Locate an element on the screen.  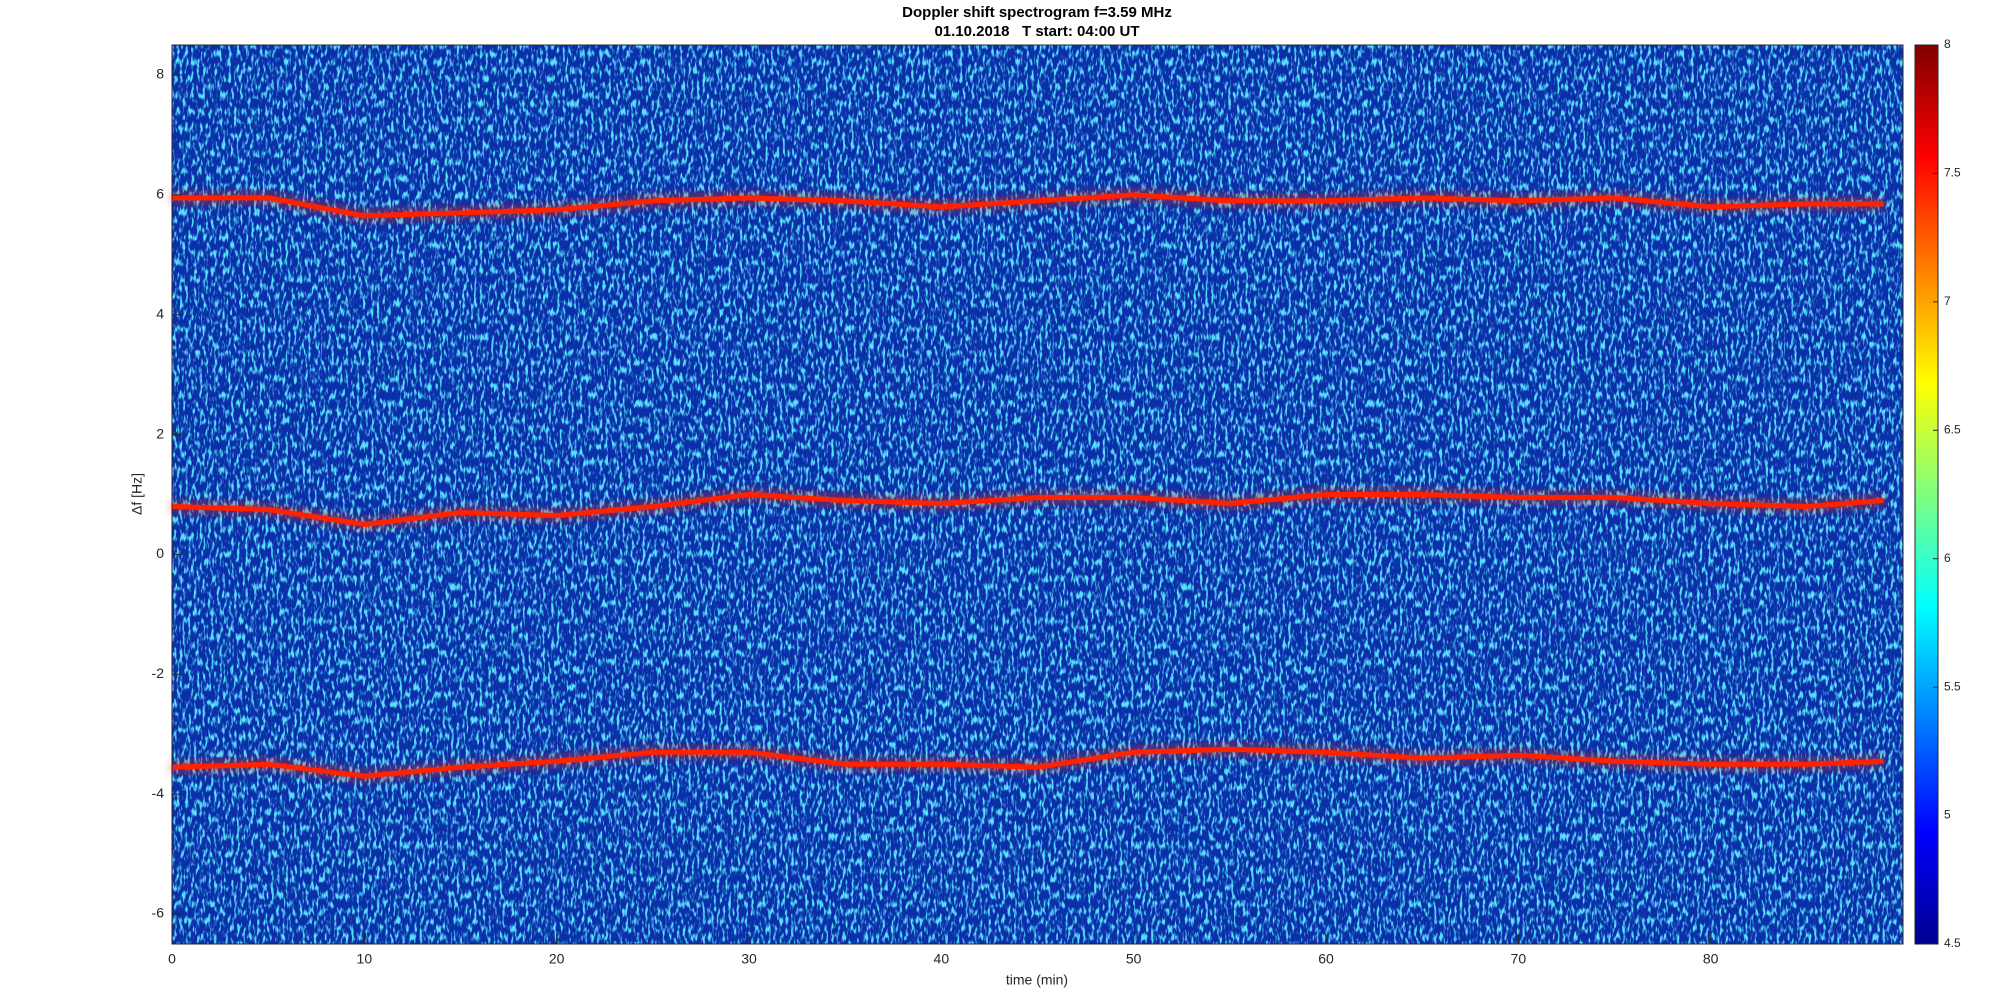
y-tick-label: 0 is located at coordinates (160, 553).